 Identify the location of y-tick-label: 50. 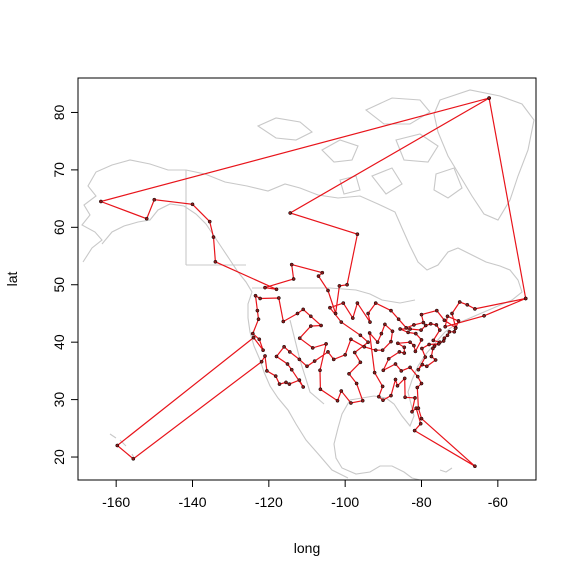
(59, 285).